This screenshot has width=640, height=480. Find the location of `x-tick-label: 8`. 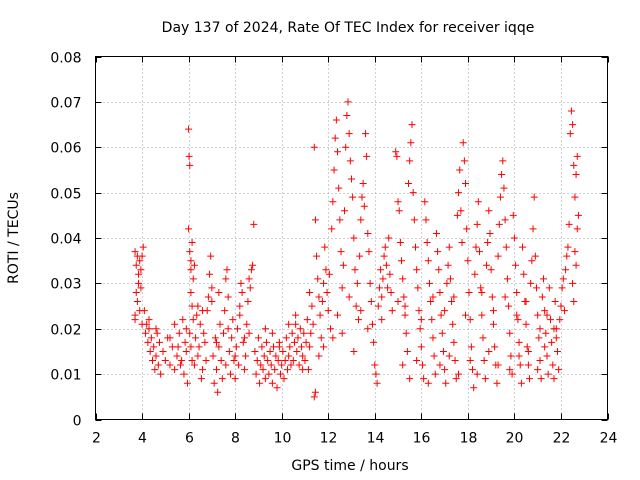

x-tick-label: 8 is located at coordinates (235, 439).